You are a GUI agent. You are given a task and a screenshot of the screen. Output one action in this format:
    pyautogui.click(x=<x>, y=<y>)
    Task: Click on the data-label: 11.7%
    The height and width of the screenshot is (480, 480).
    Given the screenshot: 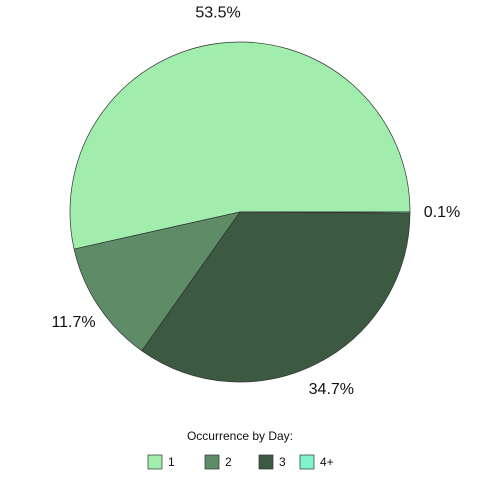 What is the action you would take?
    pyautogui.click(x=73, y=322)
    